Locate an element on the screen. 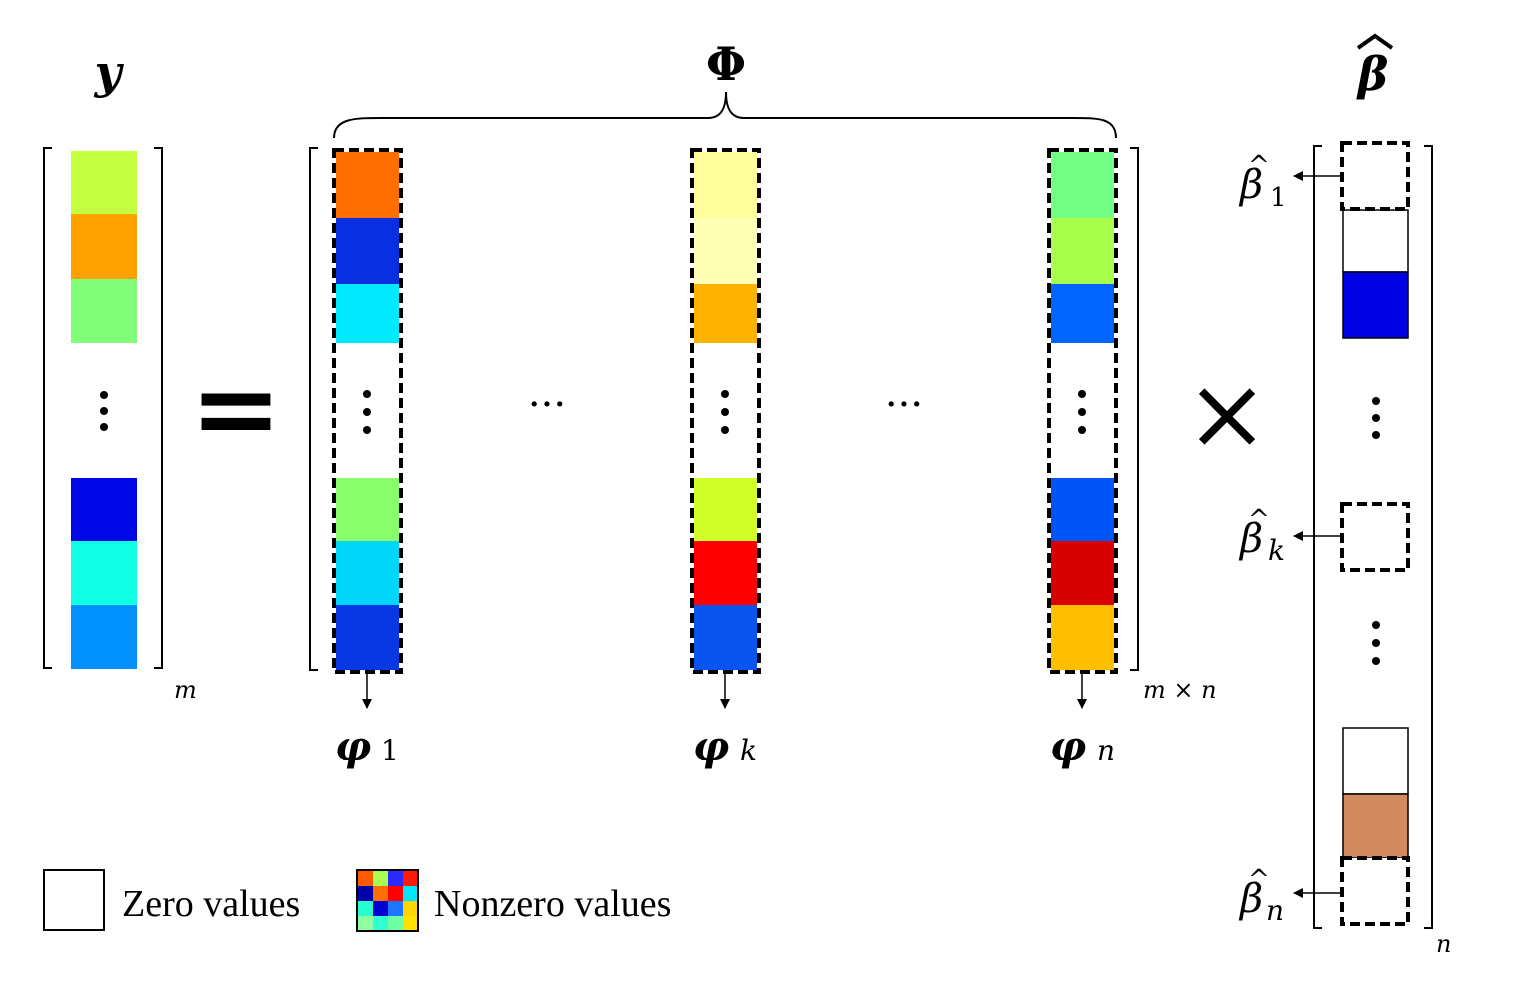 Image resolution: width=1521 pixels, height=985 pixels. phi-column-n-dots is located at coordinates (1082, 412).